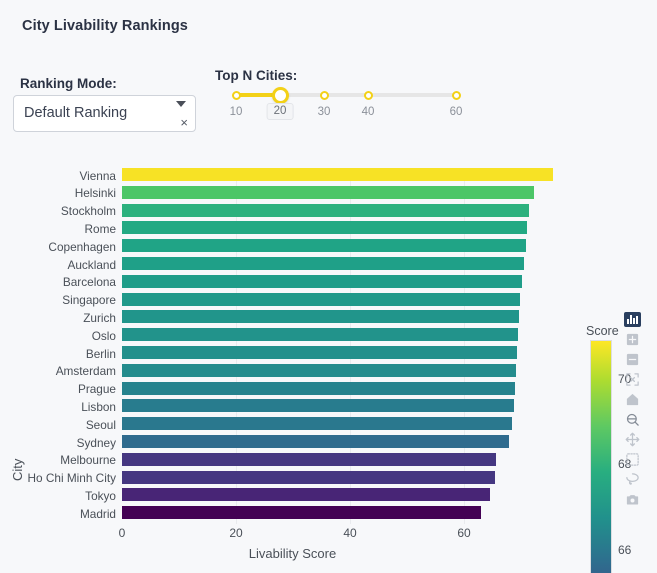 Image resolution: width=657 pixels, height=573 pixels. I want to click on chevron-down-icon, so click(181, 104).